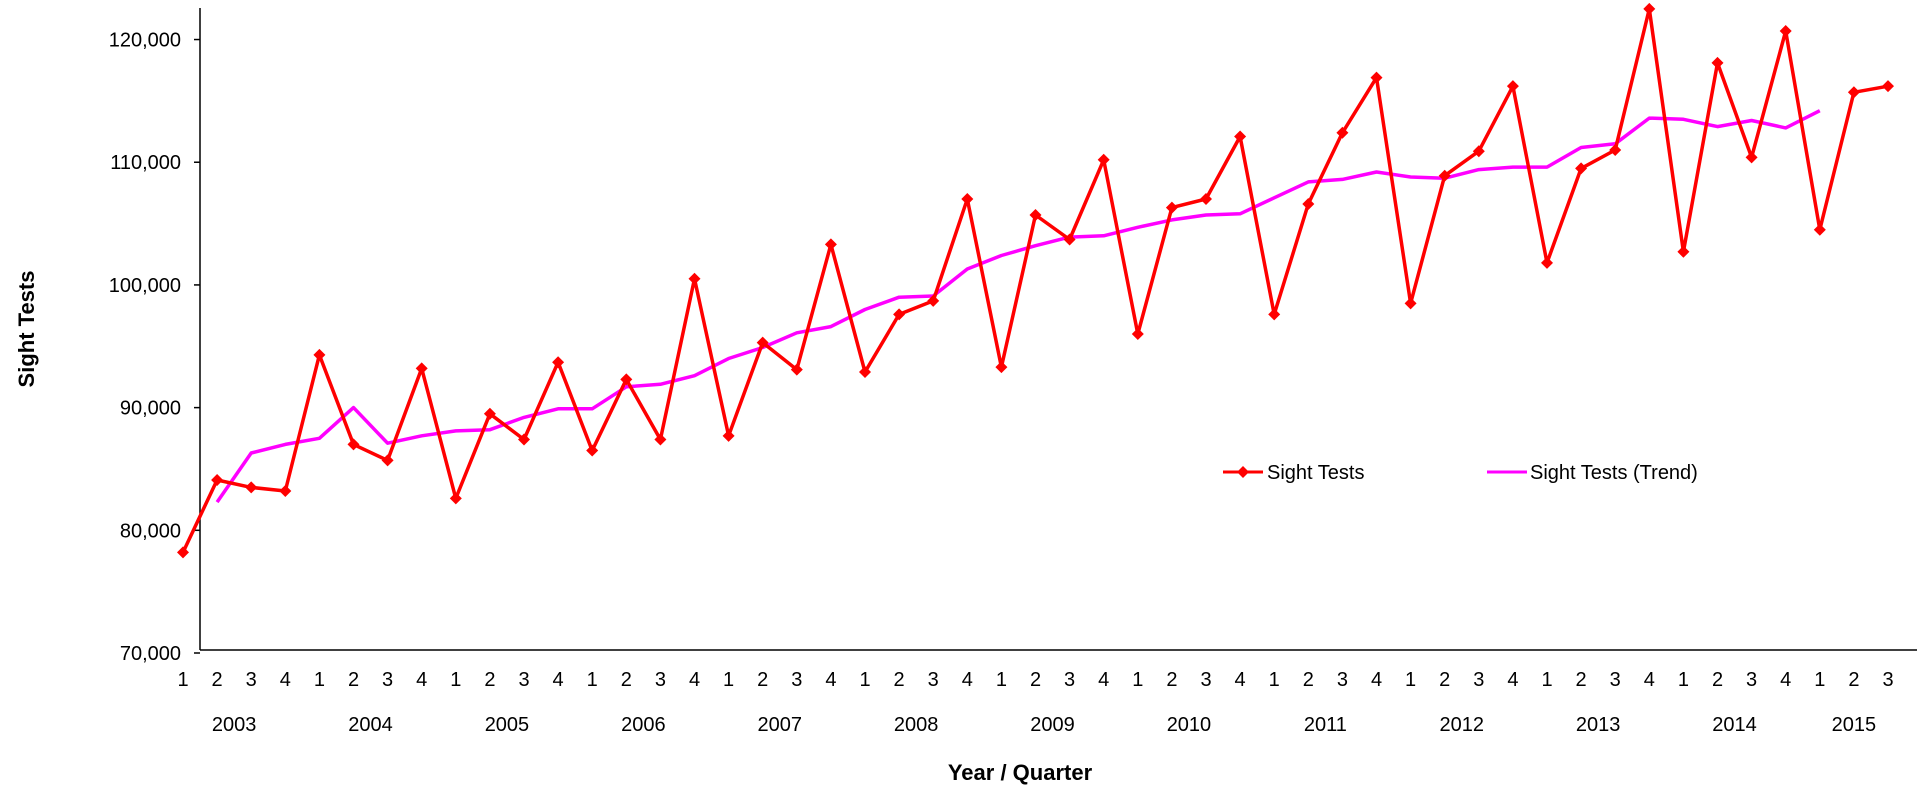 Image resolution: width=1917 pixels, height=790 pixels. I want to click on year-label: 2006, so click(643, 725).